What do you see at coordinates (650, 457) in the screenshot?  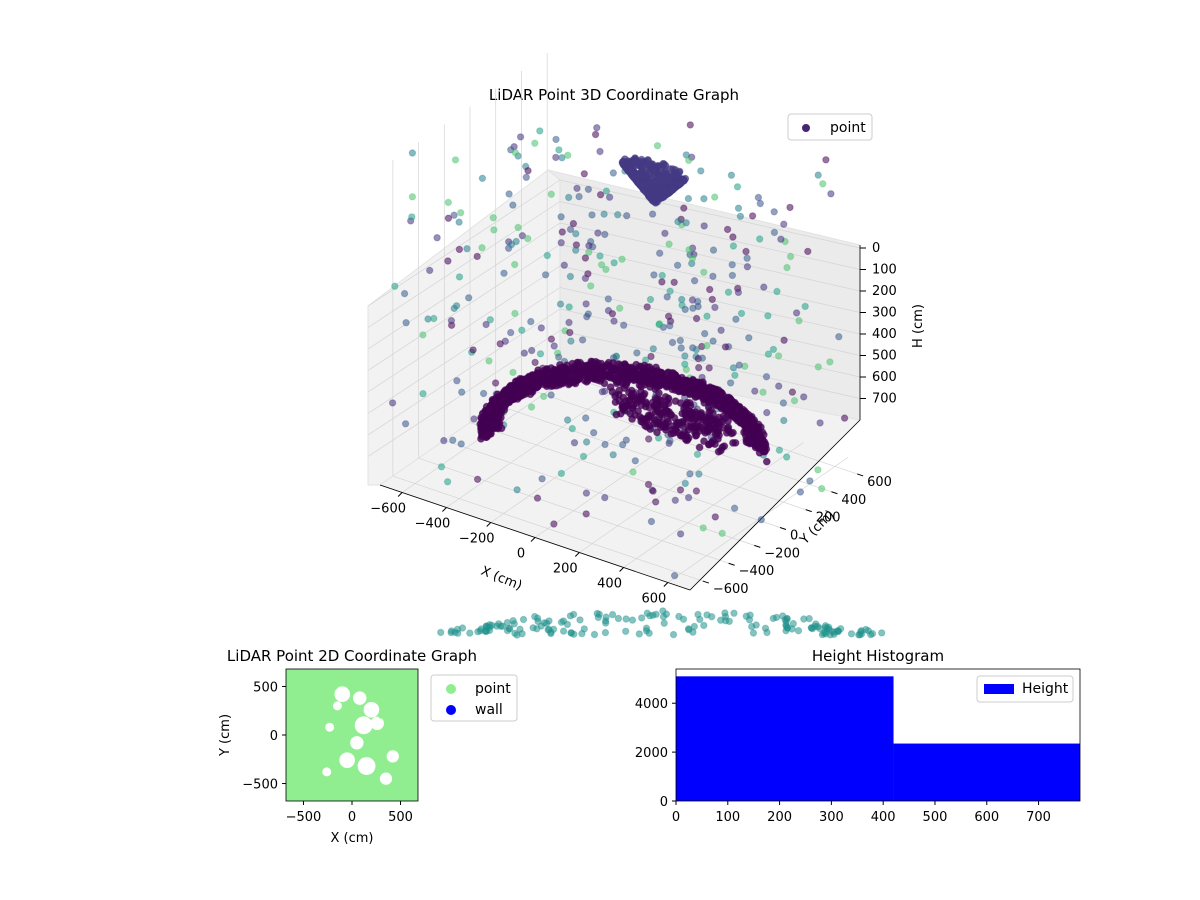 I see `grid-line-y` at bounding box center [650, 457].